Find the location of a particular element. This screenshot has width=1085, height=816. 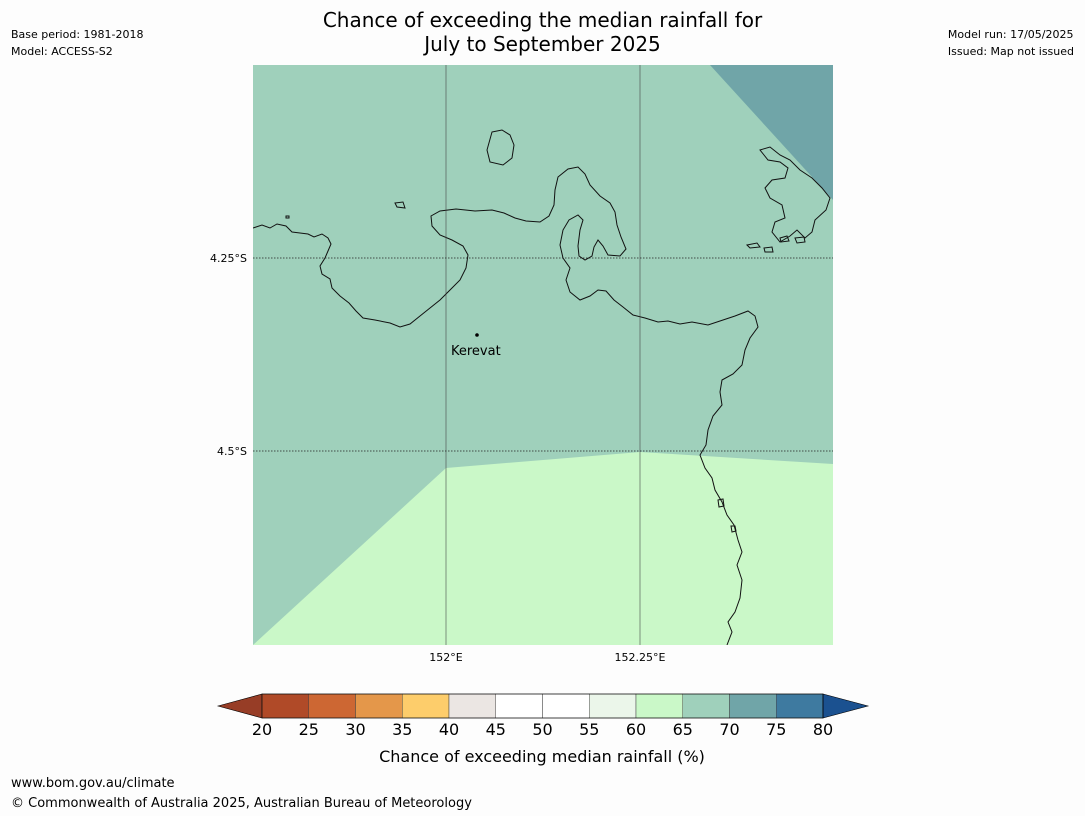

colorbar-tick-30: 30 is located at coordinates (355, 729).